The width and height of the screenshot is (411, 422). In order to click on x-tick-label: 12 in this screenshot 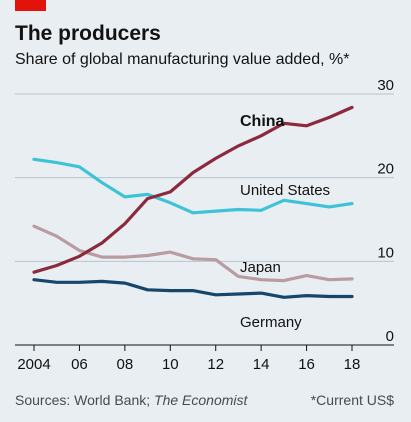, I will do `click(215, 364)`.